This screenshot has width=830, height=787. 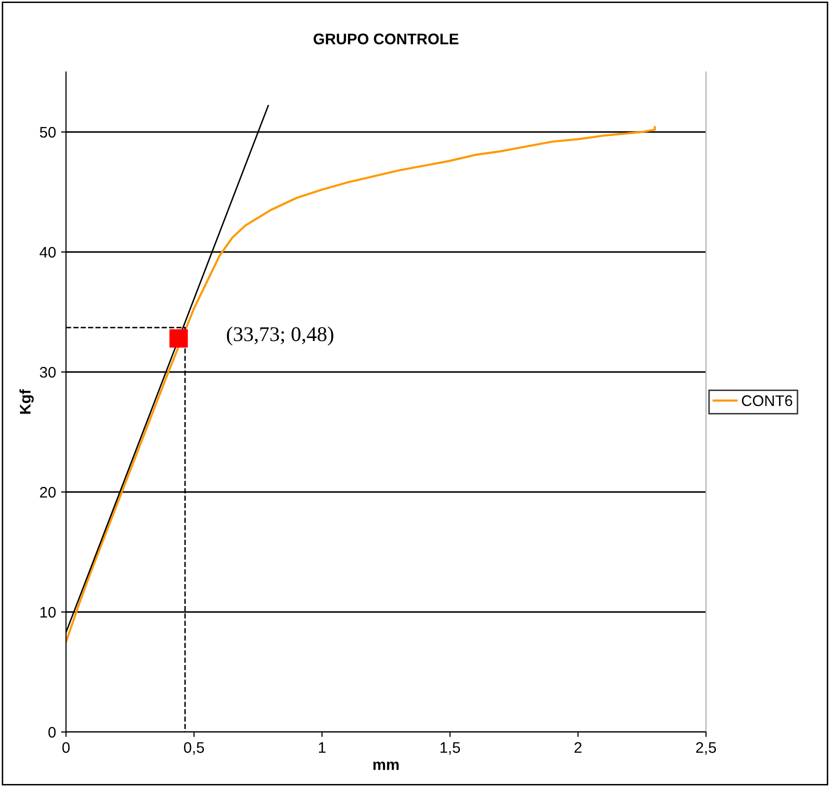 What do you see at coordinates (48, 372) in the screenshot?
I see `y-tick-label: 30` at bounding box center [48, 372].